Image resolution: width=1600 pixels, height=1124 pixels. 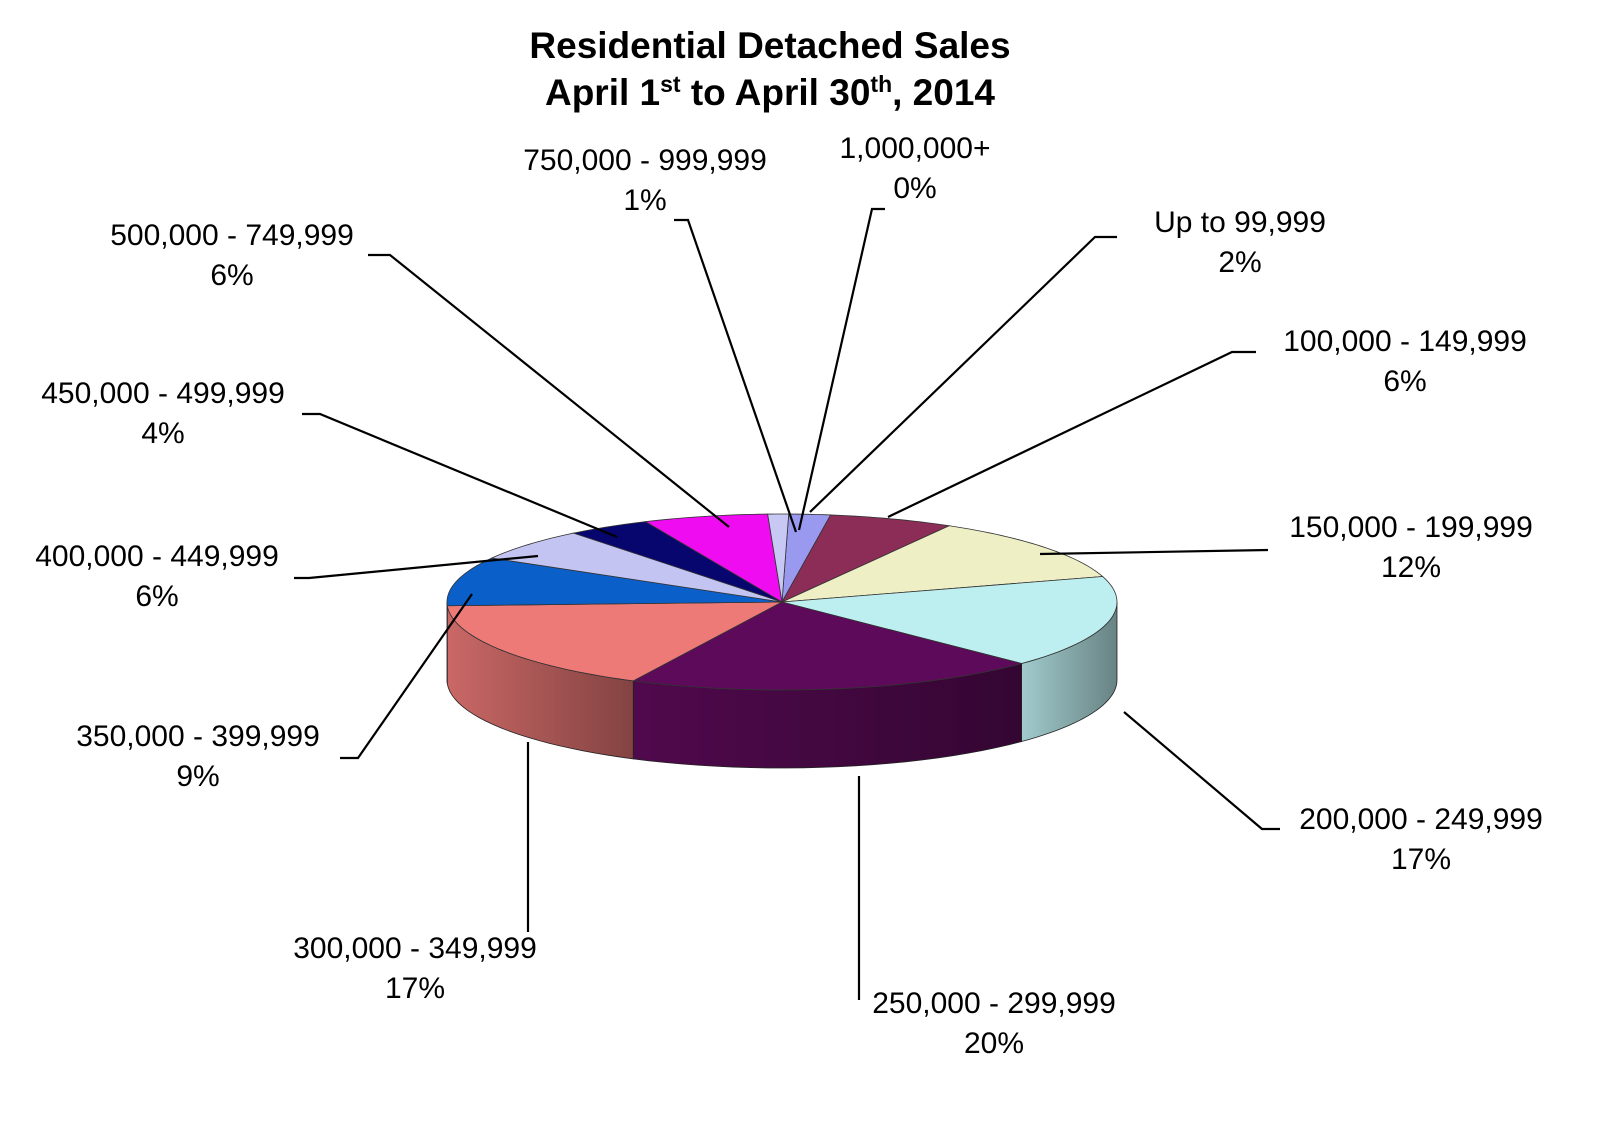 What do you see at coordinates (231, 275) in the screenshot?
I see `slice-percent-9: 6%` at bounding box center [231, 275].